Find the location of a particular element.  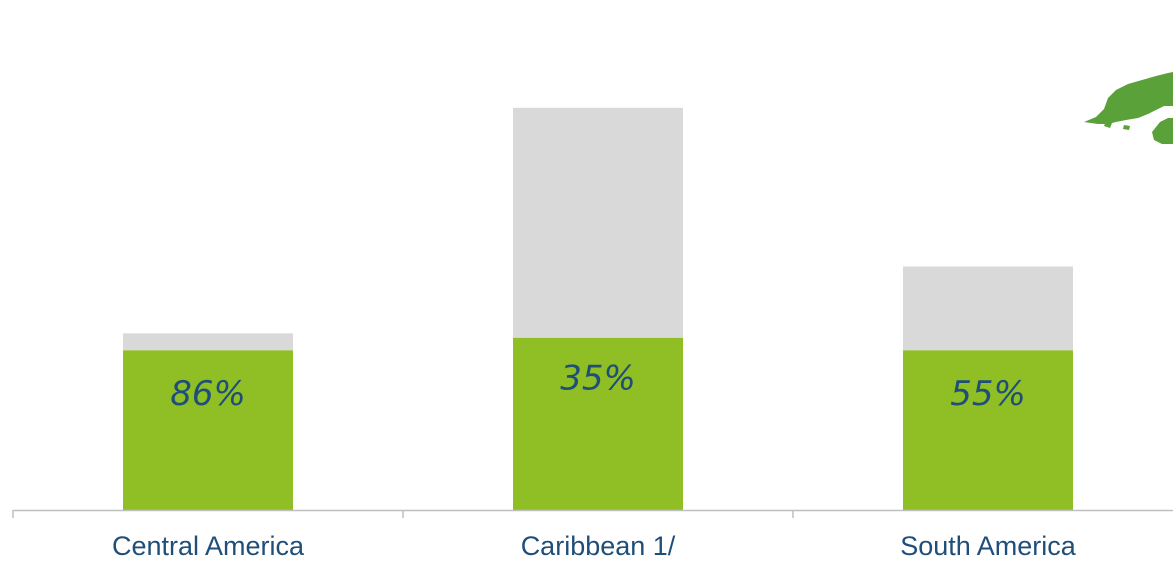

category-label-0: Central America is located at coordinates (208, 546).